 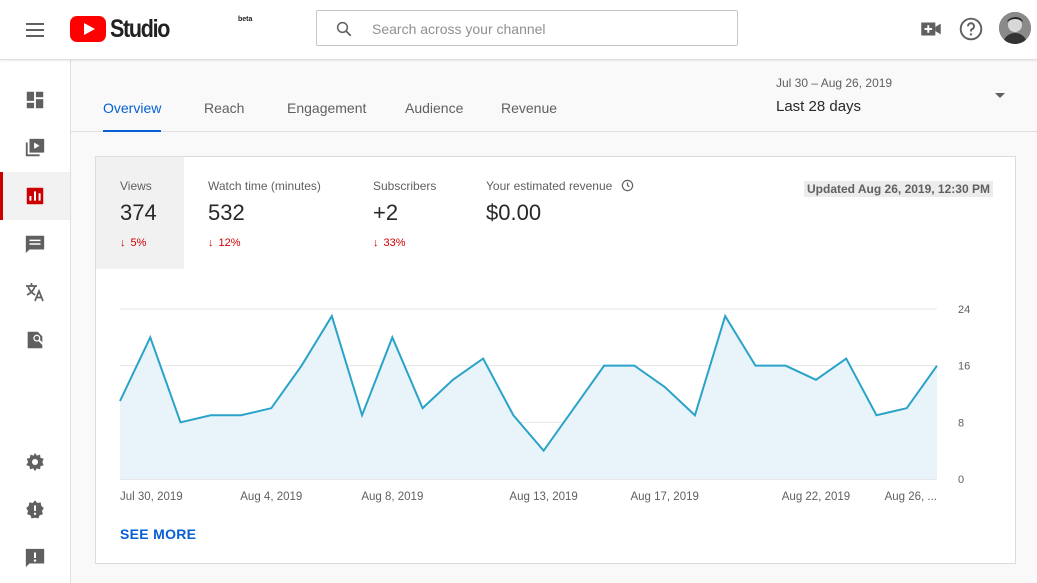 I want to click on metric-label: Your estimated revenue, so click(x=560, y=186).